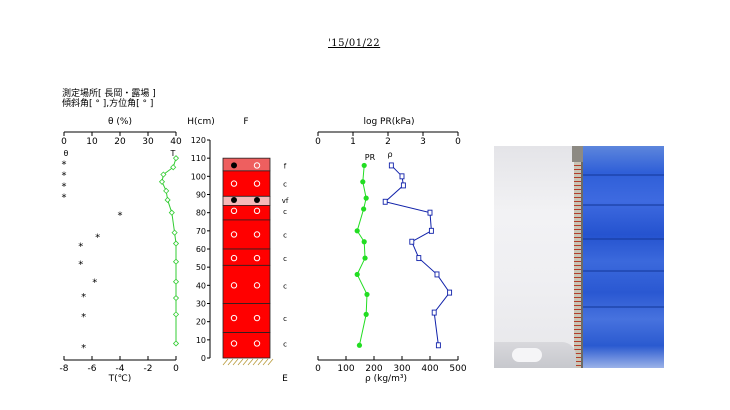 This screenshot has height=410, width=730. Describe the element at coordinates (527, 355) in the screenshot. I see `snow-lump` at that location.